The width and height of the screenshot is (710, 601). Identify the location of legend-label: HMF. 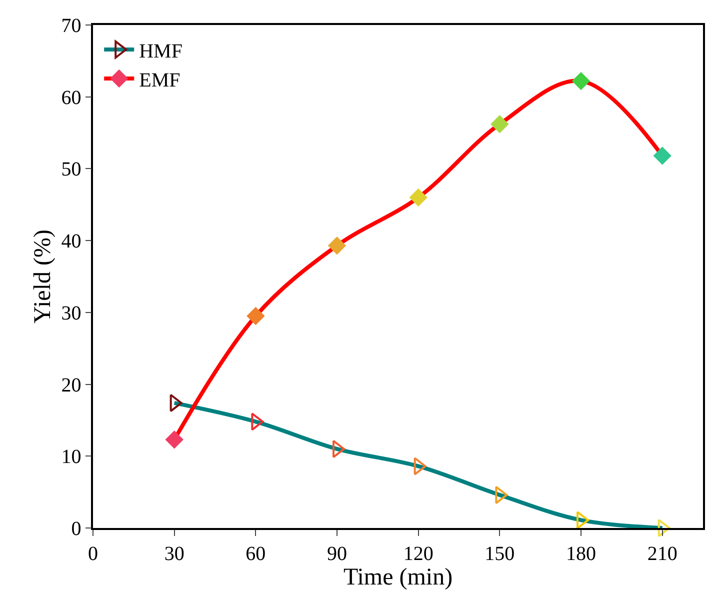
(160, 51).